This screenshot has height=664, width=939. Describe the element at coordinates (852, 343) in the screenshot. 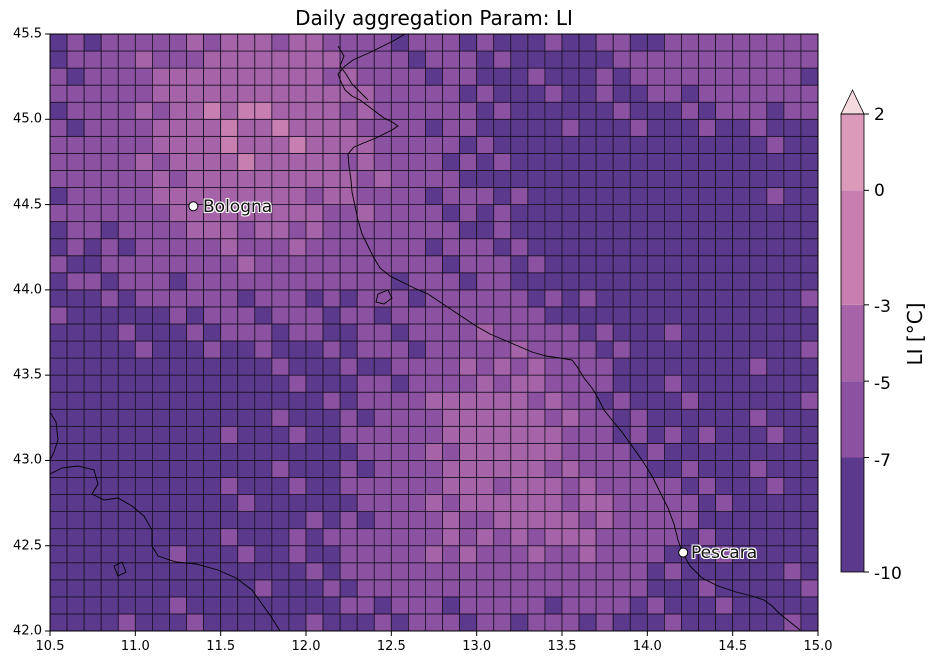

I see `colorbar-frame` at that location.